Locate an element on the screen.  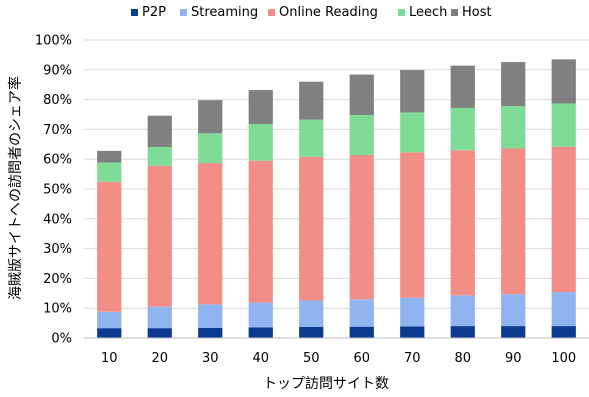
y-tick-label: 60% is located at coordinates (57, 160).